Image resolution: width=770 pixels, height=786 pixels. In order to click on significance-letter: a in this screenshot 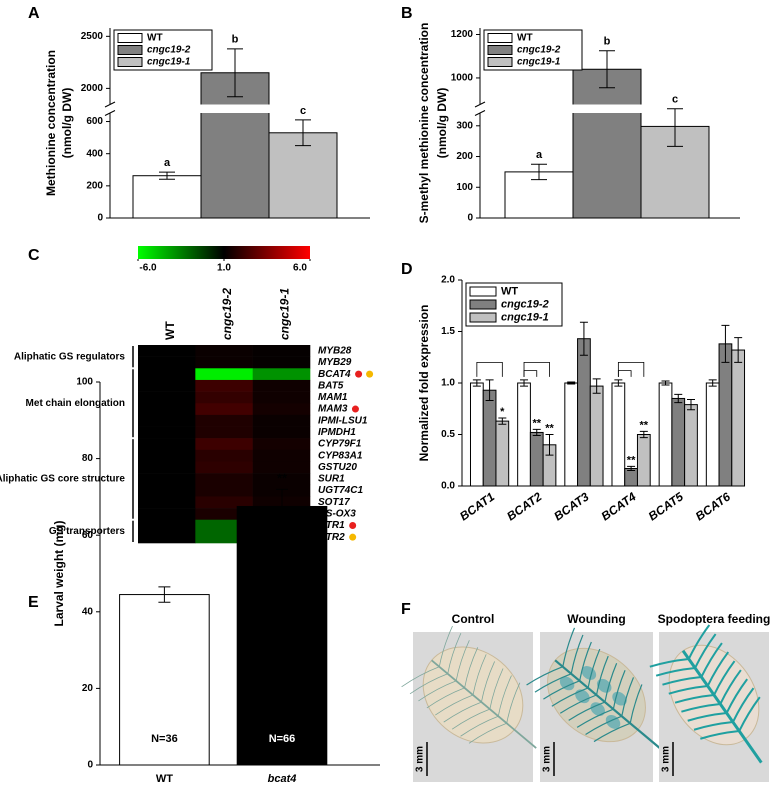, I will do `click(539, 155)`.